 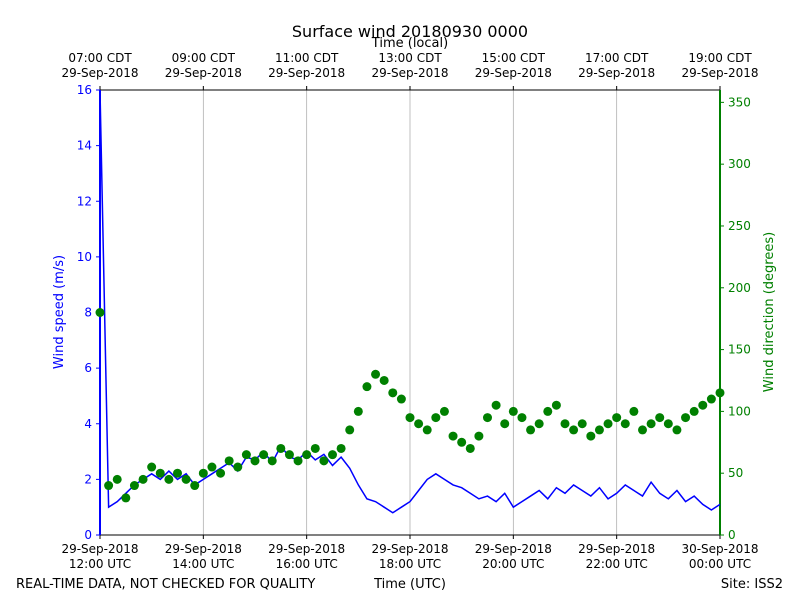 What do you see at coordinates (409, 65) in the screenshot?
I see `x2-tick-label: 13:00 CDT 29-Sep-2018` at bounding box center [409, 65].